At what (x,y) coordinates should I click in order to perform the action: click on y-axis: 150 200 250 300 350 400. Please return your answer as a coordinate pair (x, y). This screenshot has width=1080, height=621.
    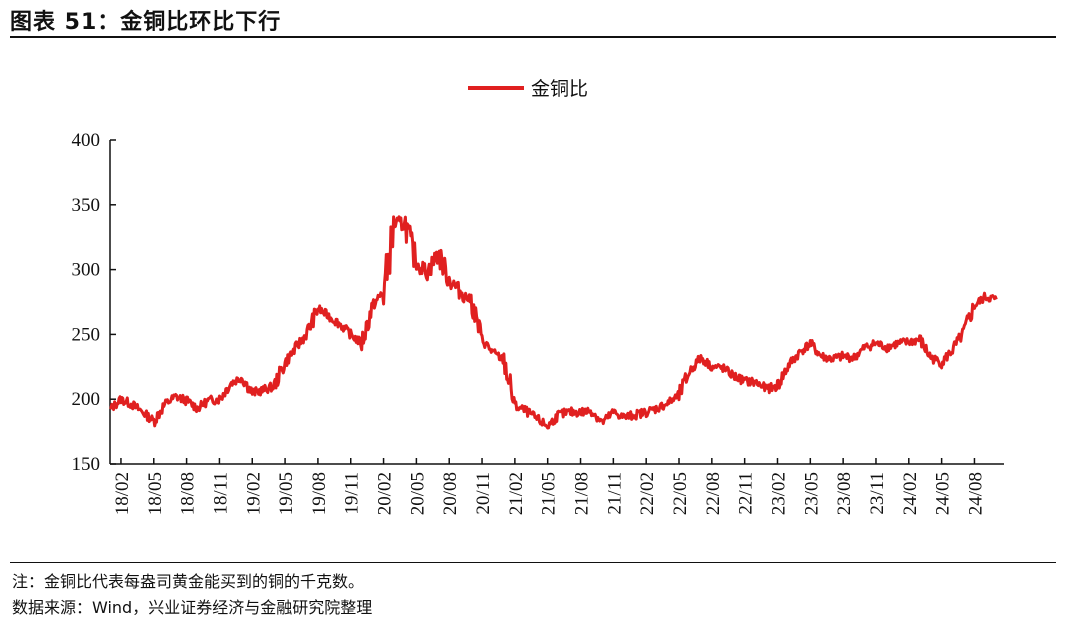
    Looking at the image, I should click on (94, 302).